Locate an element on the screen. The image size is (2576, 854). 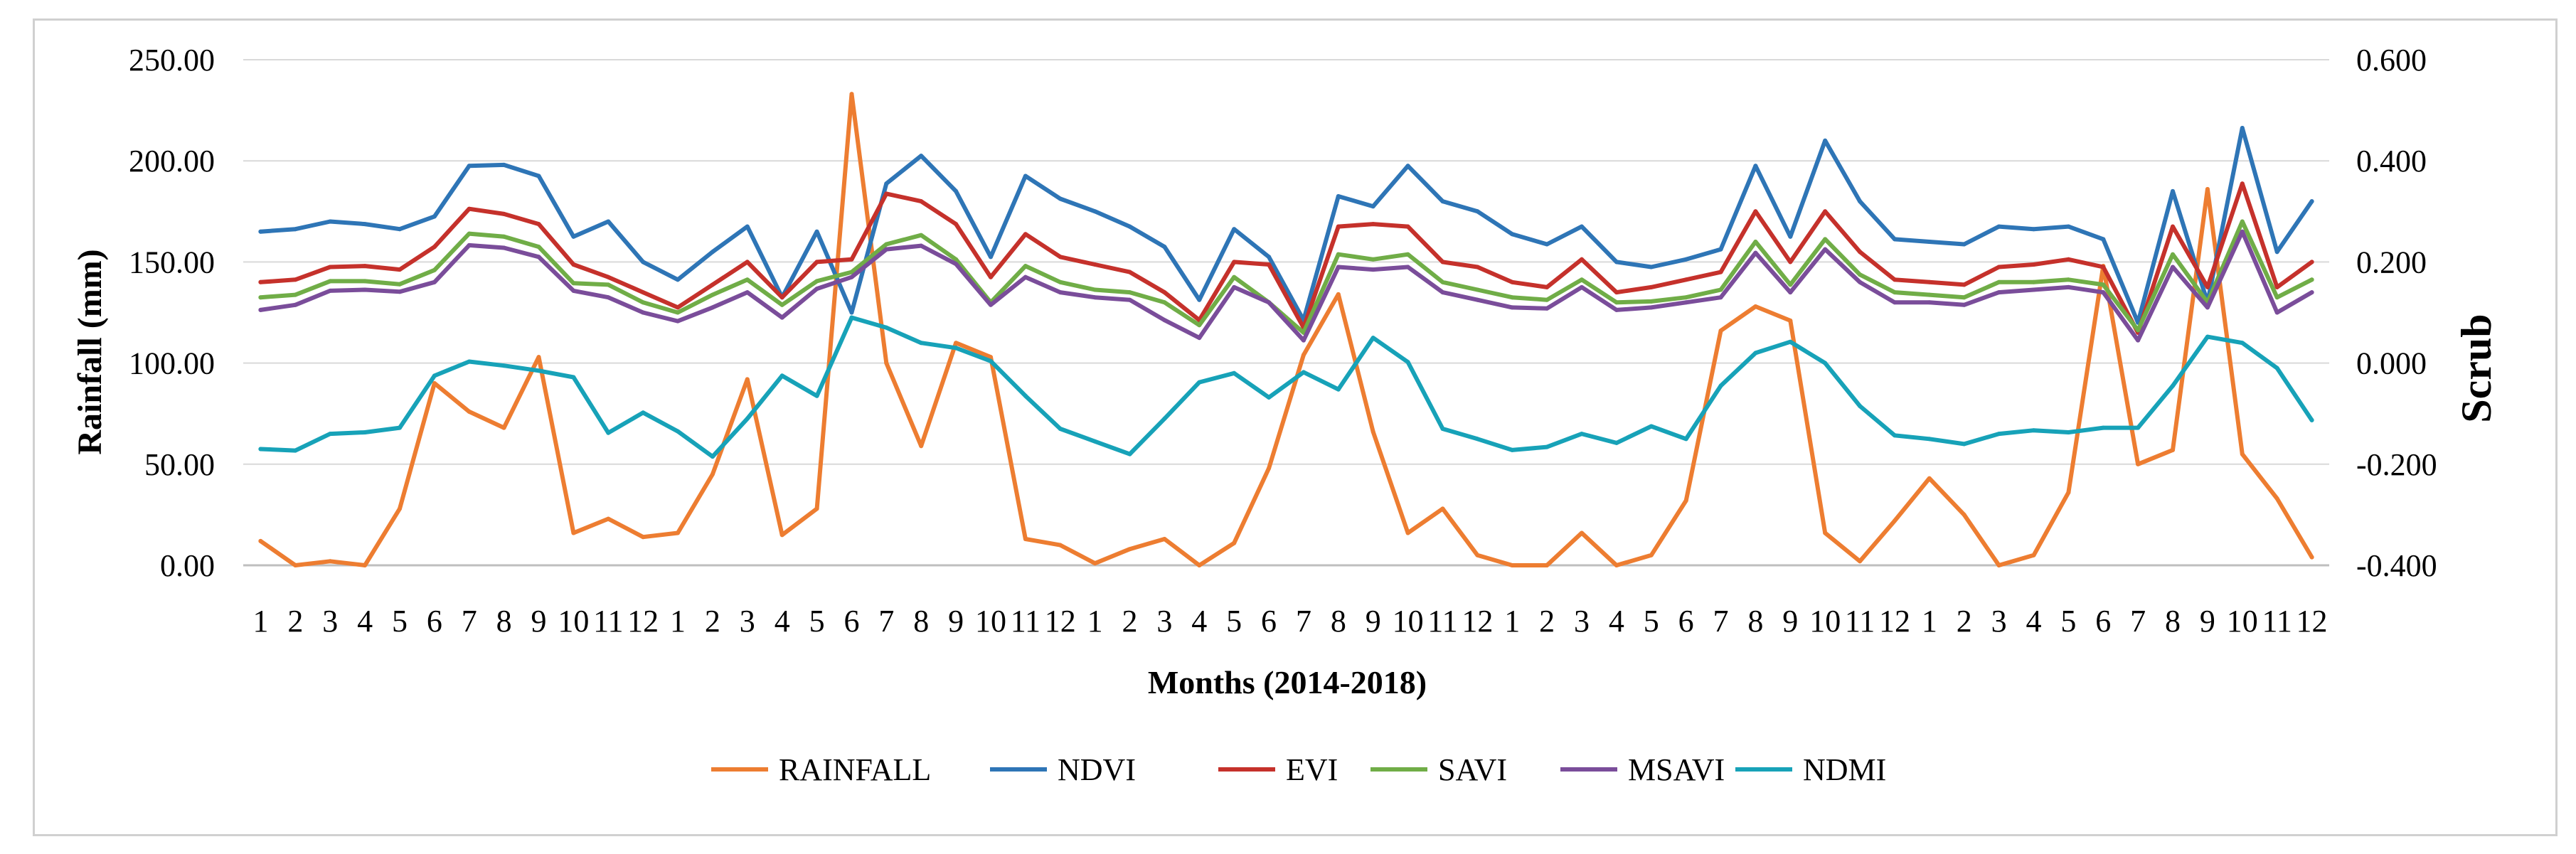
x-tick-label: 11 is located at coordinates (1025, 621).